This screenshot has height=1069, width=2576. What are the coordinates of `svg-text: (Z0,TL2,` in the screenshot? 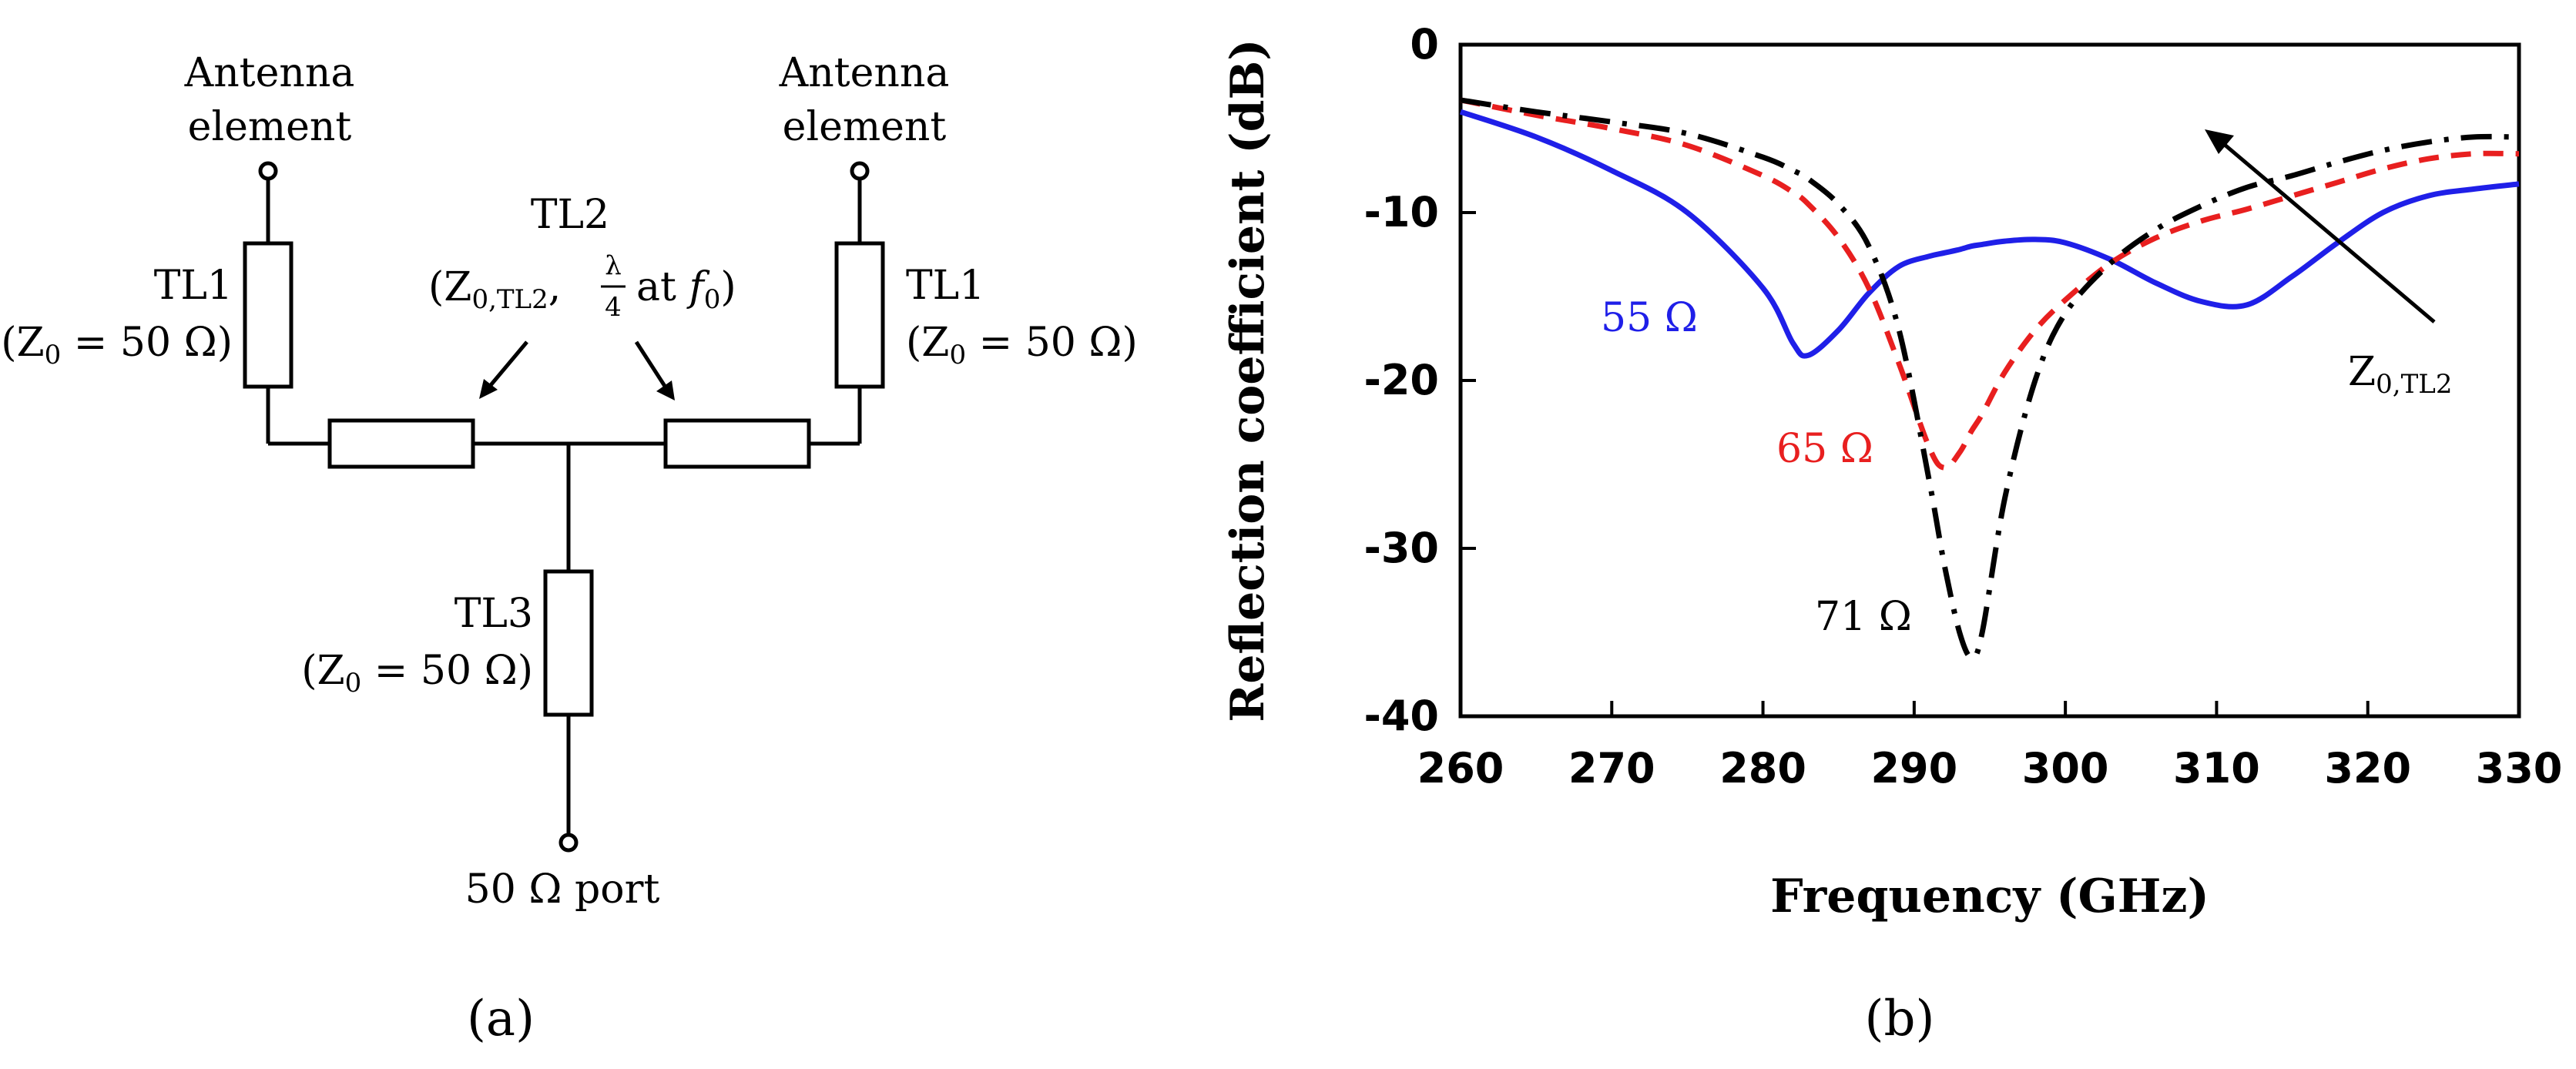 It's located at (494, 289).